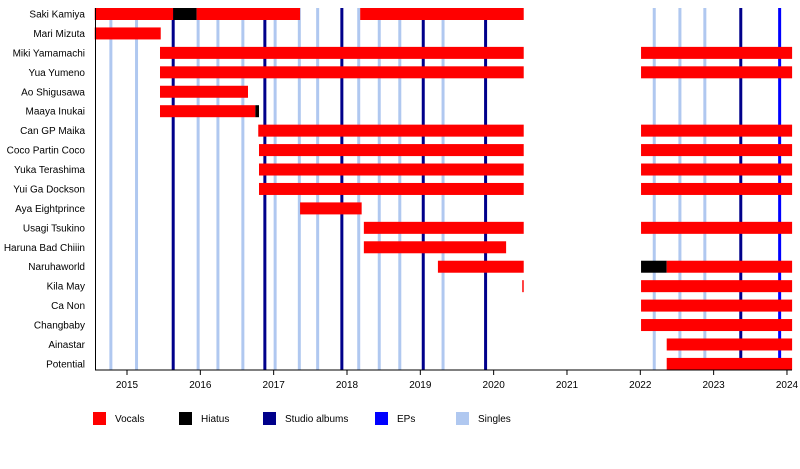 The height and width of the screenshot is (469, 800). Describe the element at coordinates (714, 385) in the screenshot. I see `x-tick-label: 2023` at that location.